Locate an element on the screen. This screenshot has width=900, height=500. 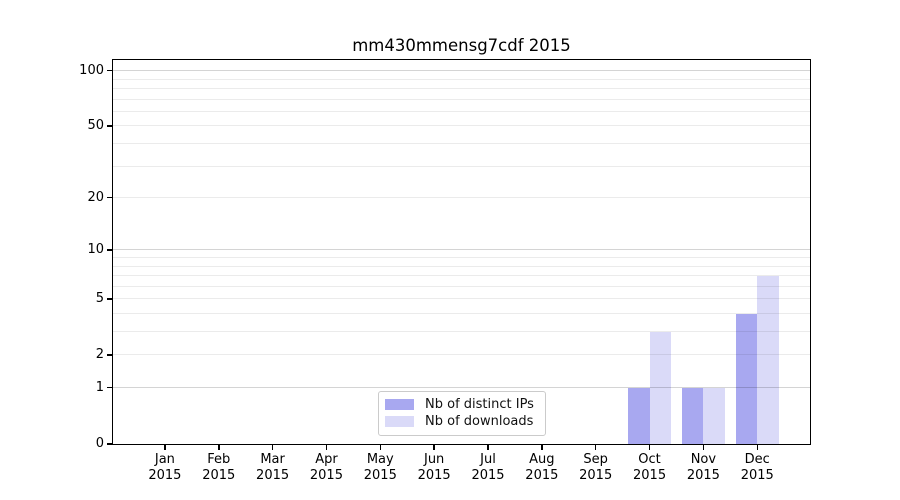
y-tick-label: 5 is located at coordinates (99, 298).